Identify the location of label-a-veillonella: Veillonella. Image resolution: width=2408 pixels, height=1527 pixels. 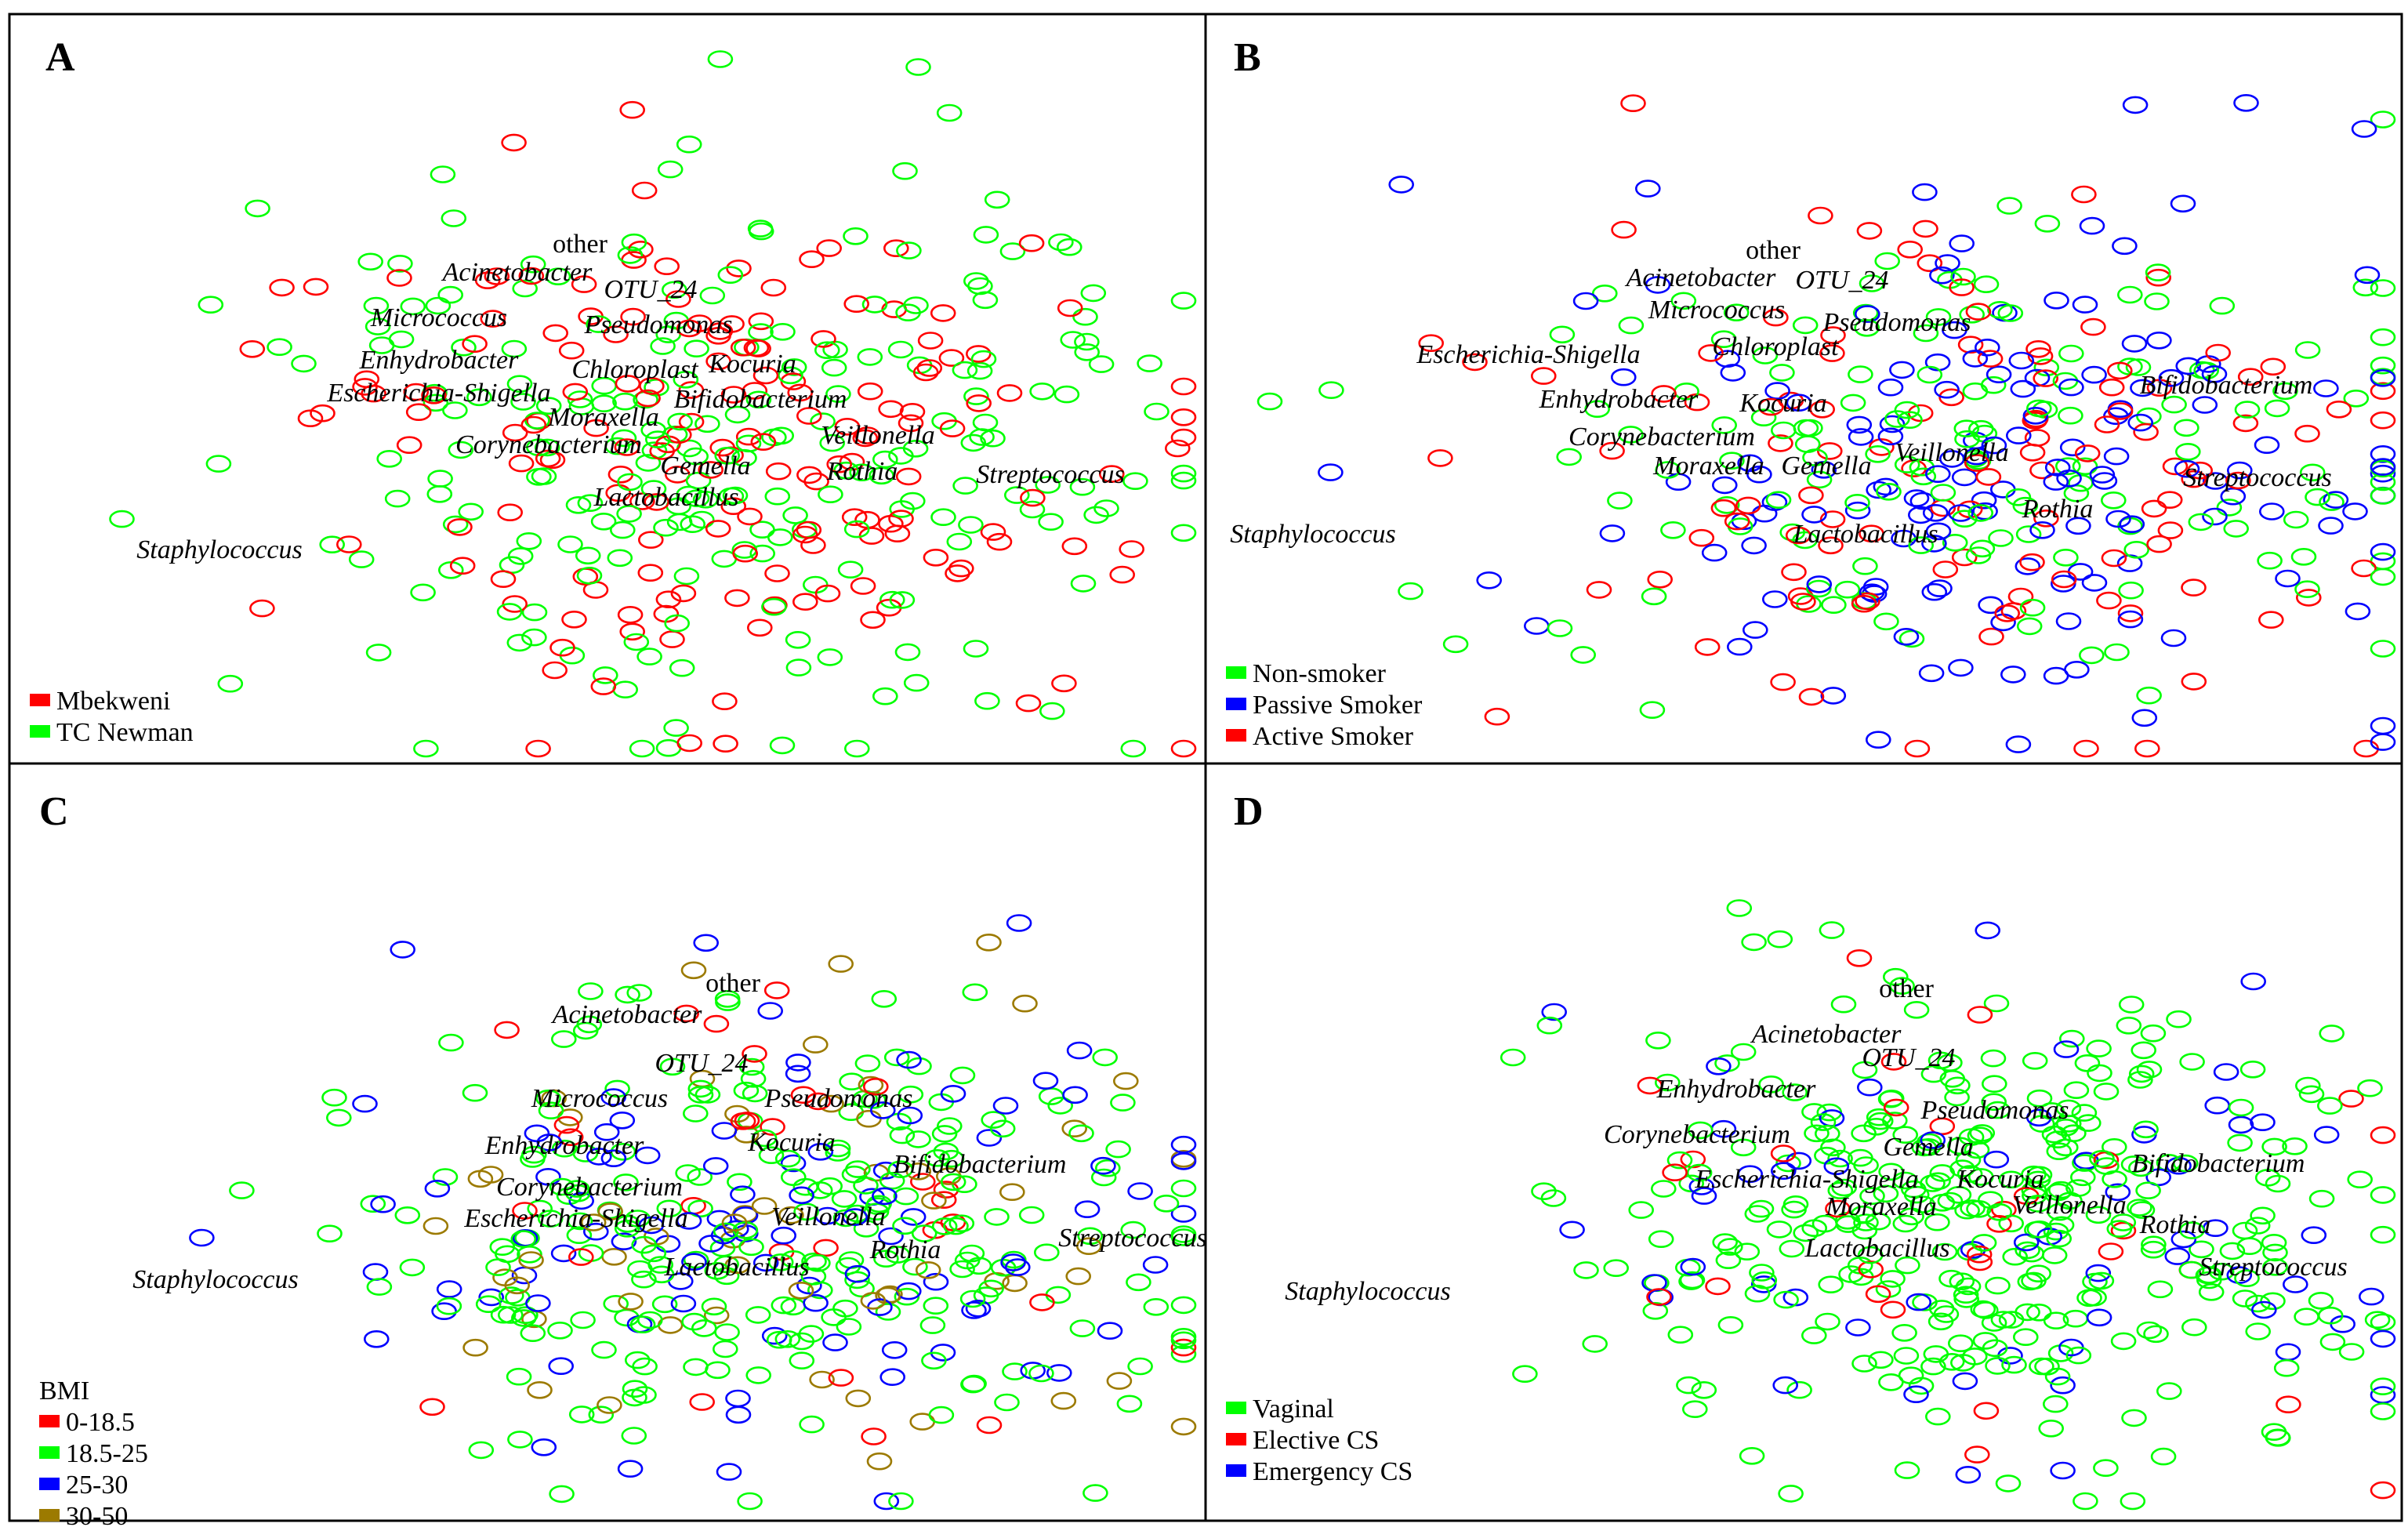
(877, 435).